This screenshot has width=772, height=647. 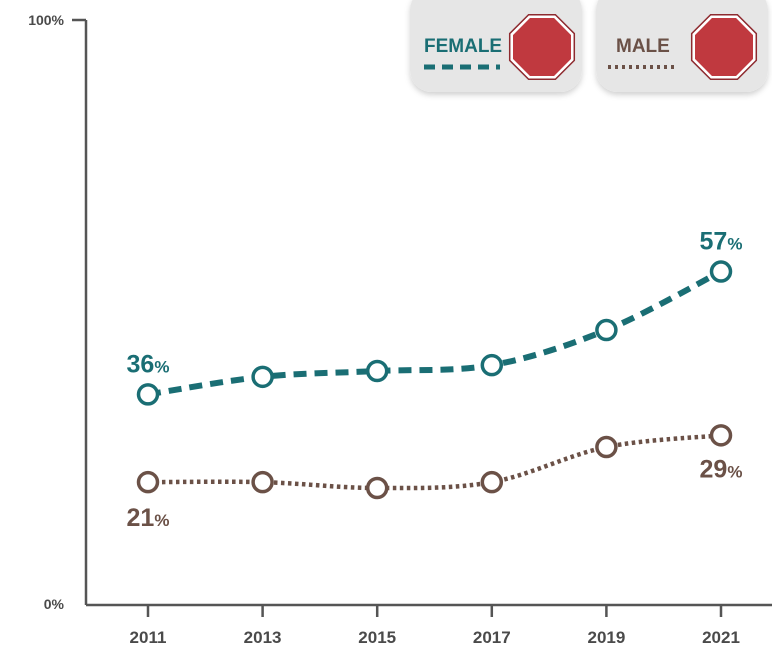 I want to click on legend-item-female: FEMALE, so click(x=496, y=46).